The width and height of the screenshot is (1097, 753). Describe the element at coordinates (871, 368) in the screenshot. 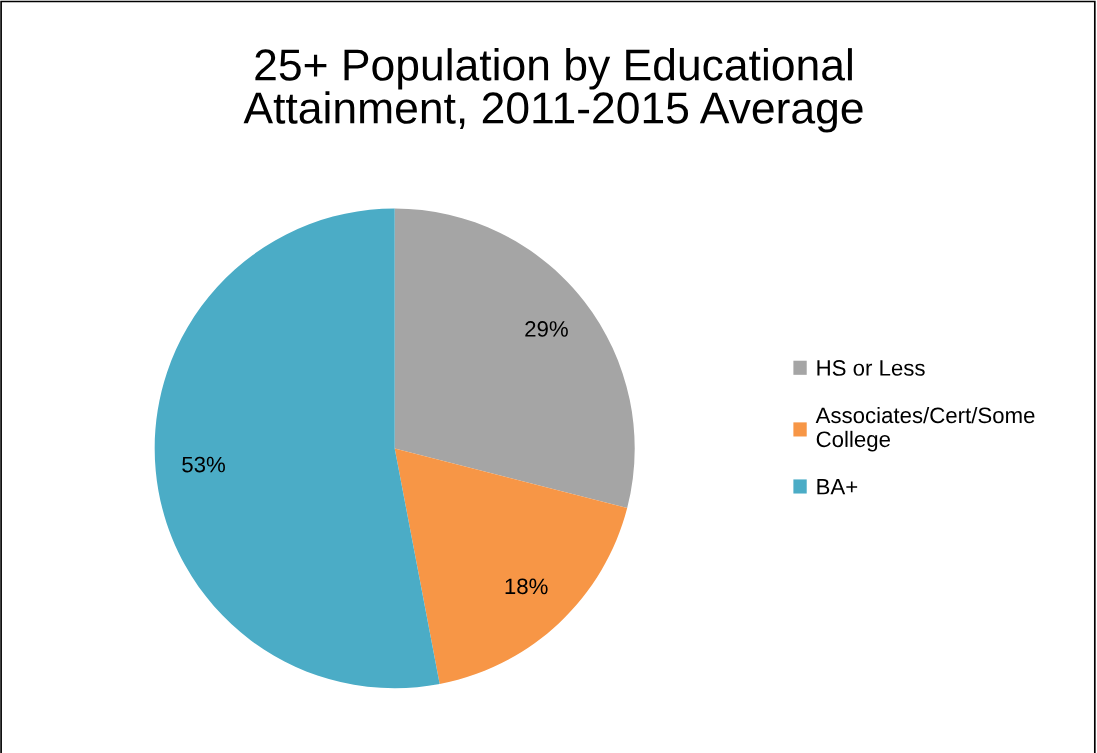

I see `legend-label: HS or Less` at that location.